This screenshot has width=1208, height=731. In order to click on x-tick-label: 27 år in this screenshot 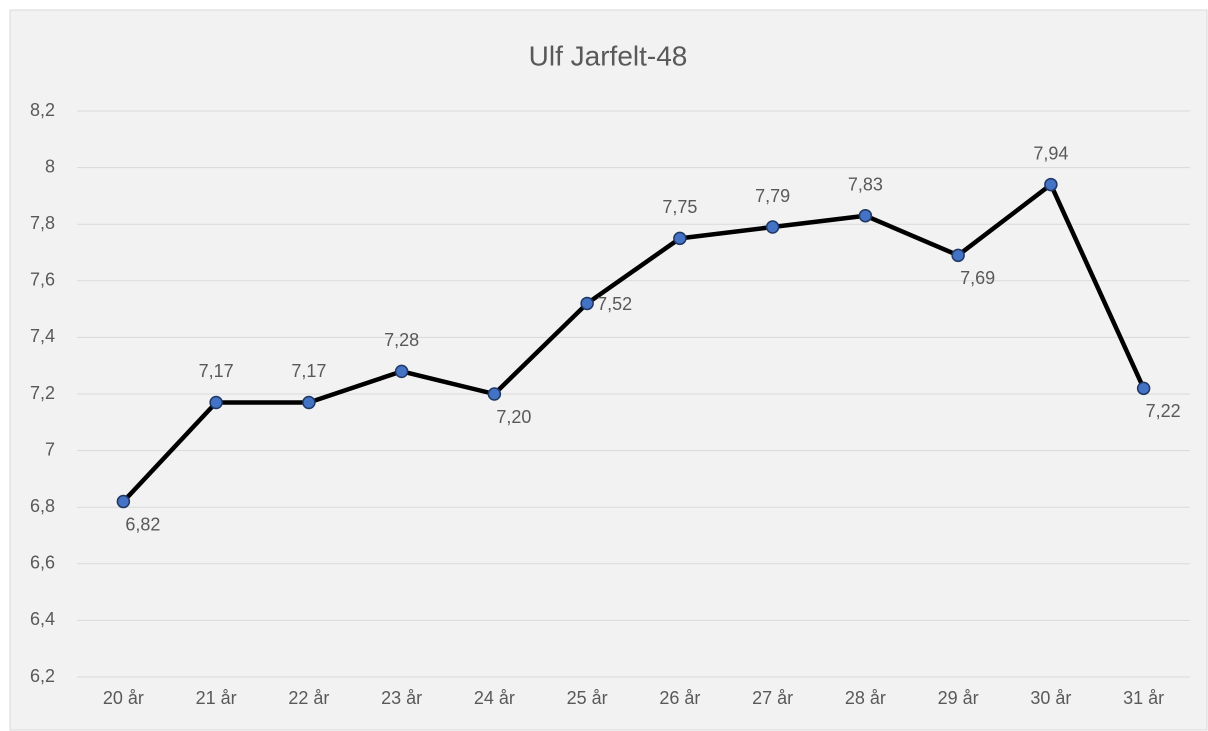, I will do `click(772, 698)`.